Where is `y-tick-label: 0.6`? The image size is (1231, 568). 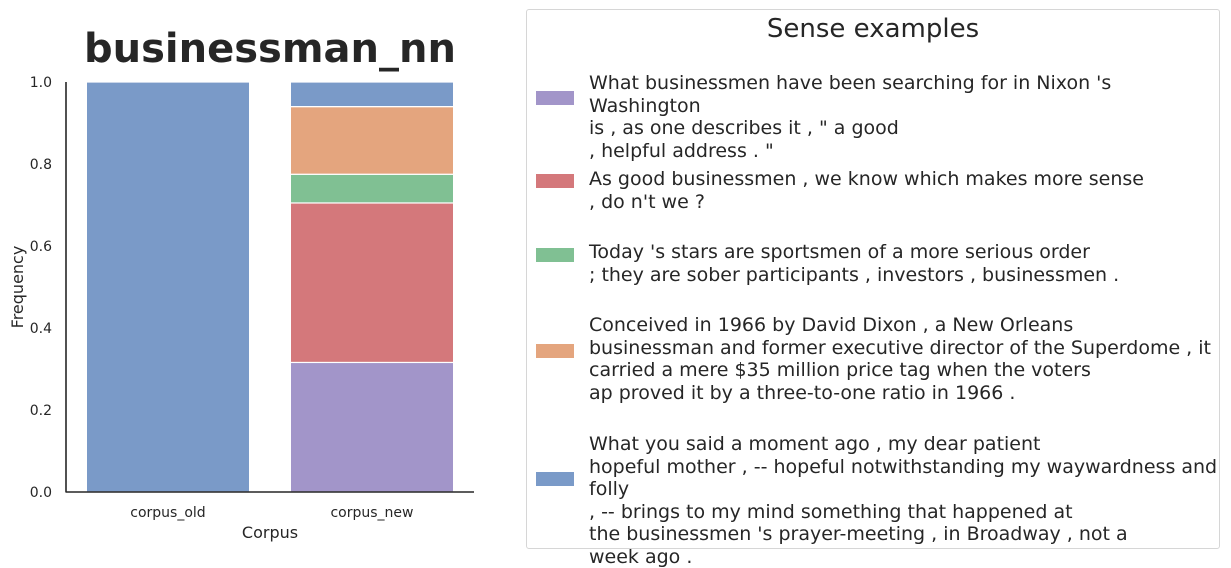 y-tick-label: 0.6 is located at coordinates (41, 247).